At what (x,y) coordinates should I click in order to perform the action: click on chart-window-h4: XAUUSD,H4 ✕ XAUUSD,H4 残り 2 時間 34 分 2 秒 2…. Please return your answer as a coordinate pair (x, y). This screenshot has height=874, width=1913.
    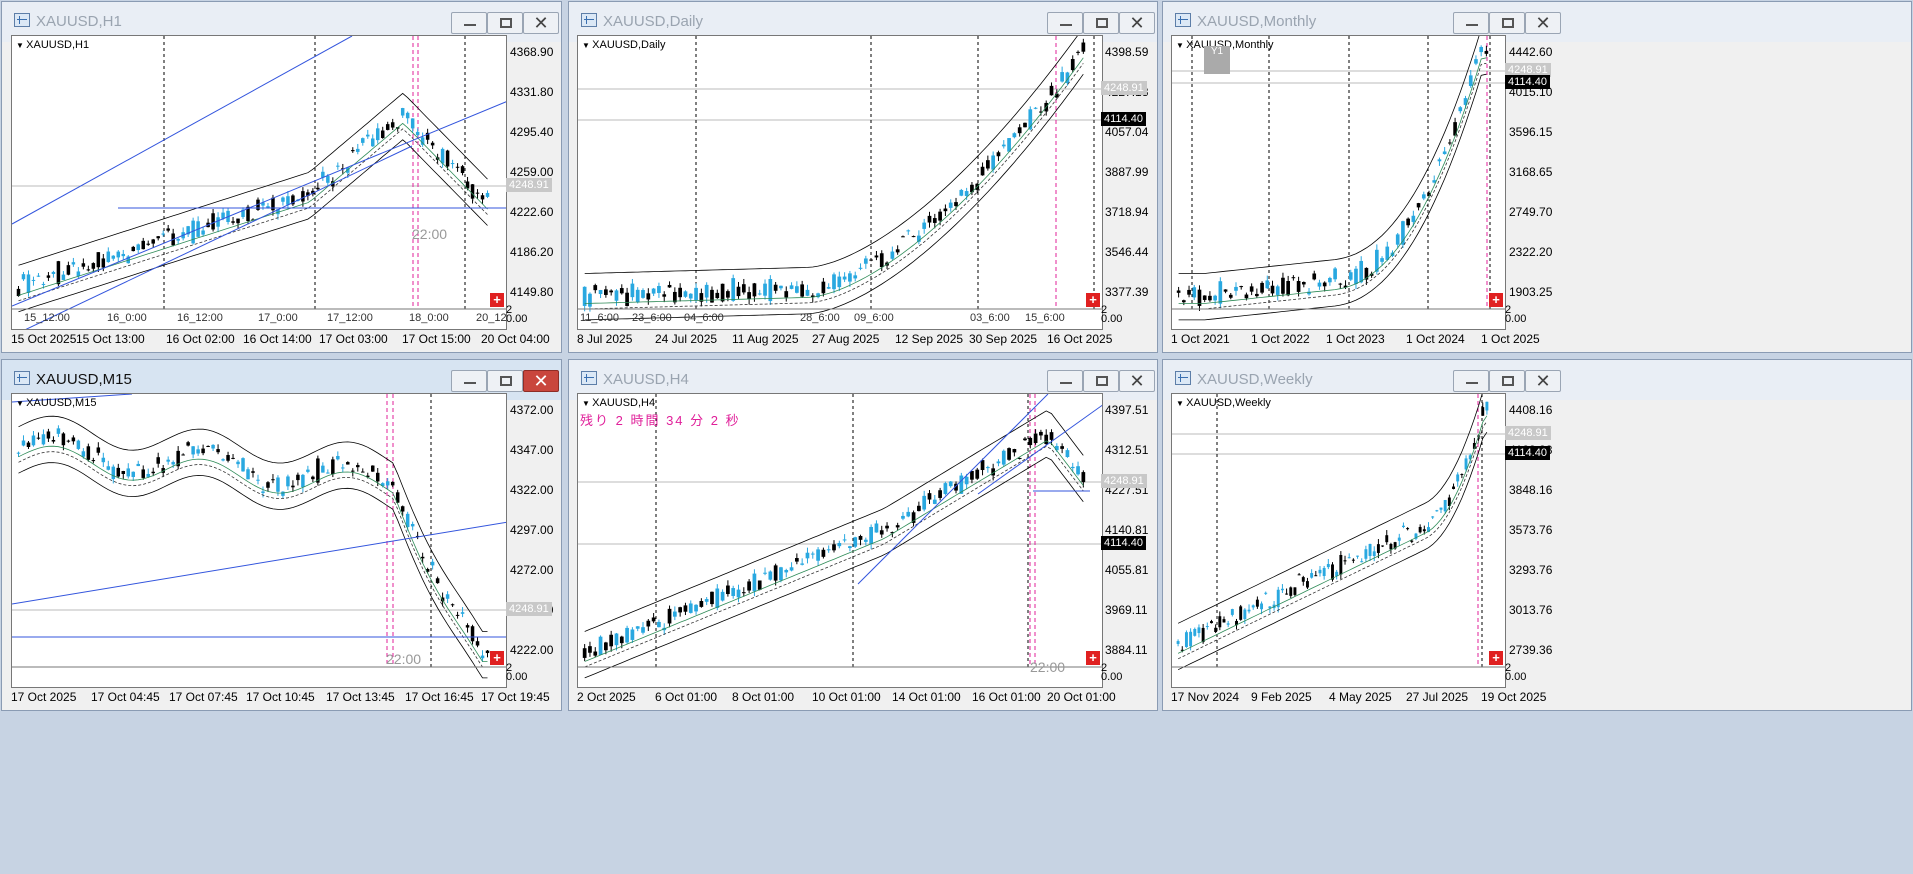
    Looking at the image, I should click on (863, 535).